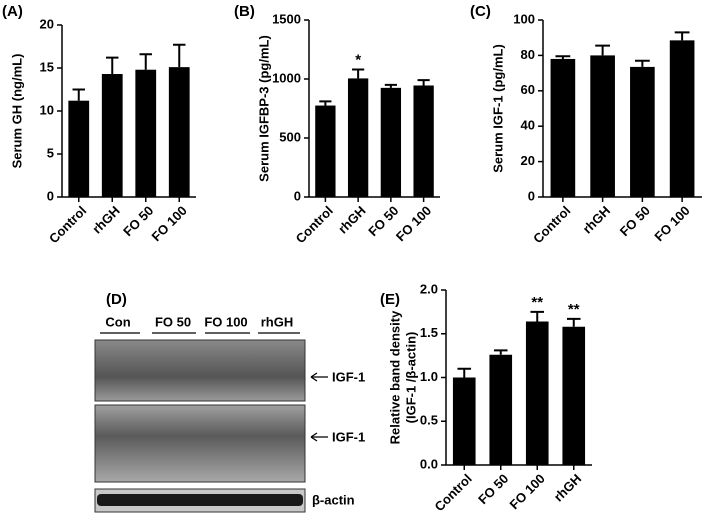 This screenshot has width=714, height=521. Describe the element at coordinates (528, 89) in the screenshot. I see `y-tick-label: 60` at that location.